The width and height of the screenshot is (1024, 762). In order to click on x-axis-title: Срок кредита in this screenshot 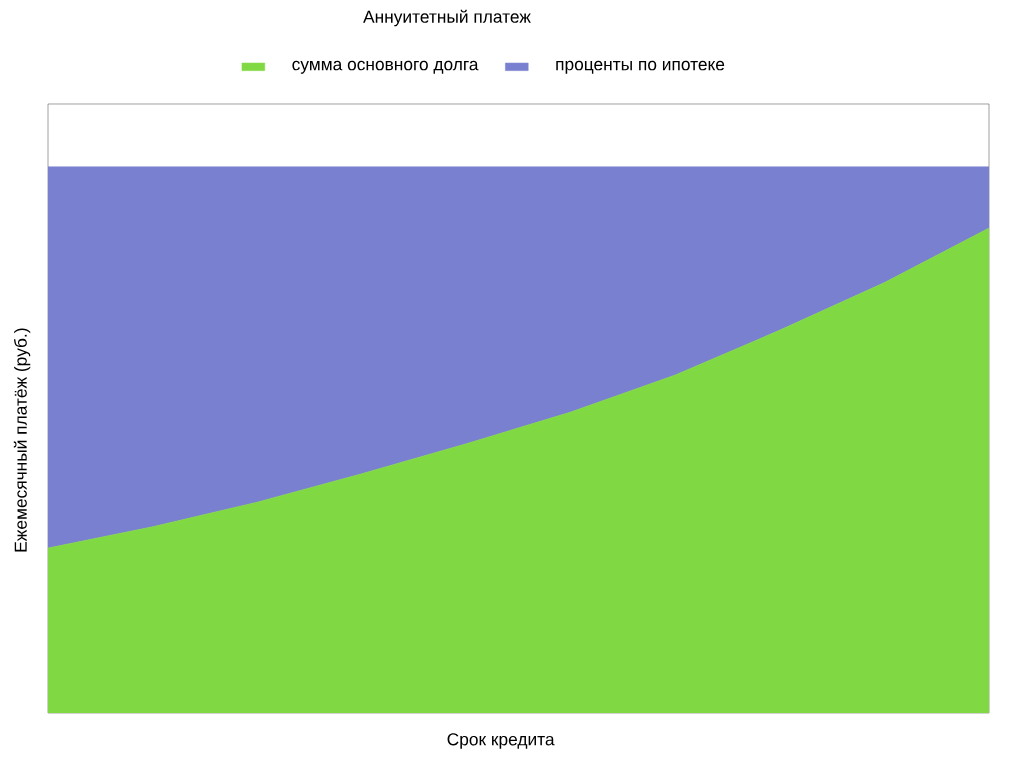, I will do `click(501, 741)`.